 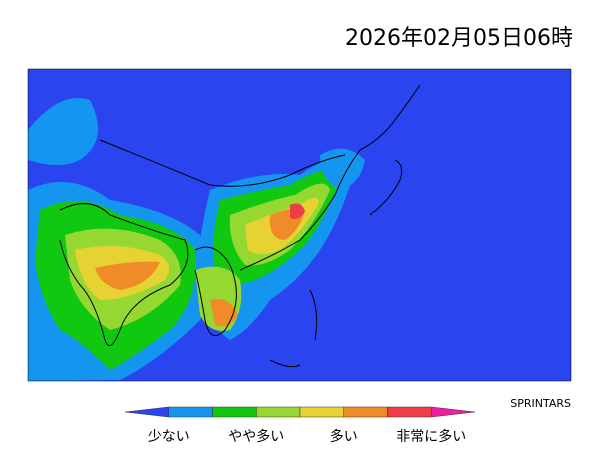 I want to click on legend-label: 多い, so click(x=344, y=436).